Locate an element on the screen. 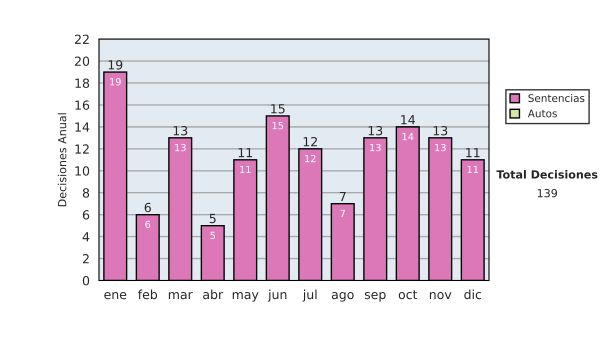 This screenshot has height=340, width=600. y-tick-label: 18 is located at coordinates (82, 83).